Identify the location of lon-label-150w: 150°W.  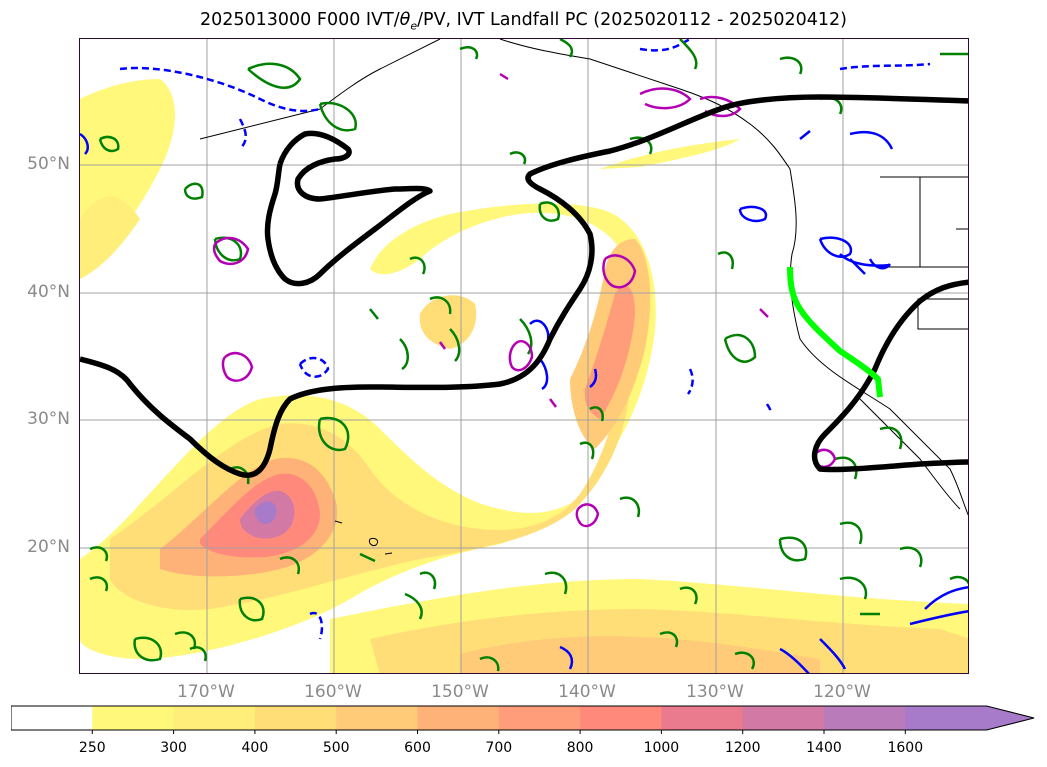
(460, 692).